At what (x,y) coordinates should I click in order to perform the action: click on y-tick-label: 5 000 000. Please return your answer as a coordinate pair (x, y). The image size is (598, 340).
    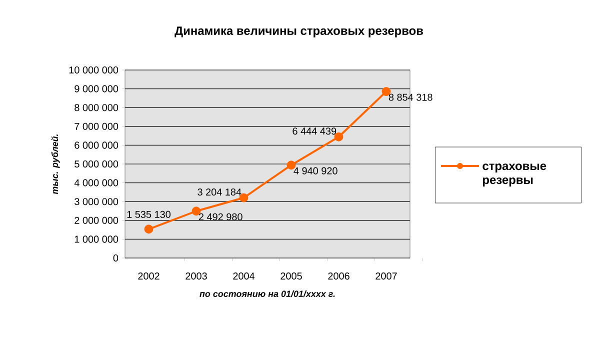
    Looking at the image, I should click on (96, 164).